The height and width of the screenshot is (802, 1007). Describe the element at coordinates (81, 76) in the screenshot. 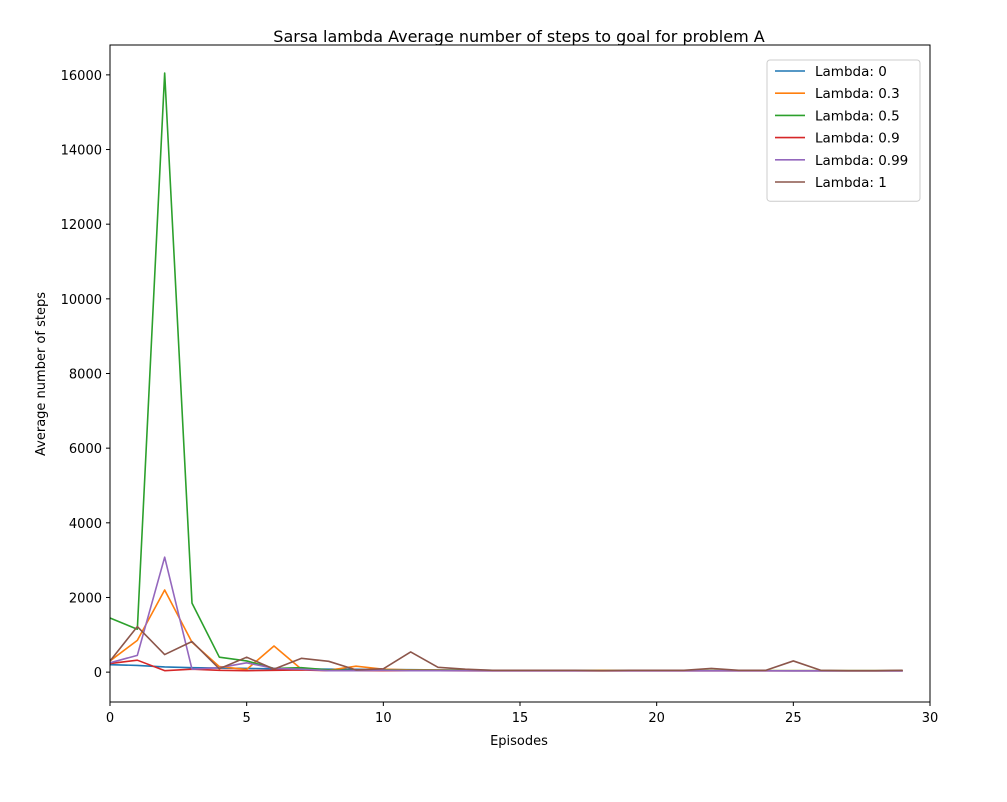

I see `y-tick-label: 16000` at that location.